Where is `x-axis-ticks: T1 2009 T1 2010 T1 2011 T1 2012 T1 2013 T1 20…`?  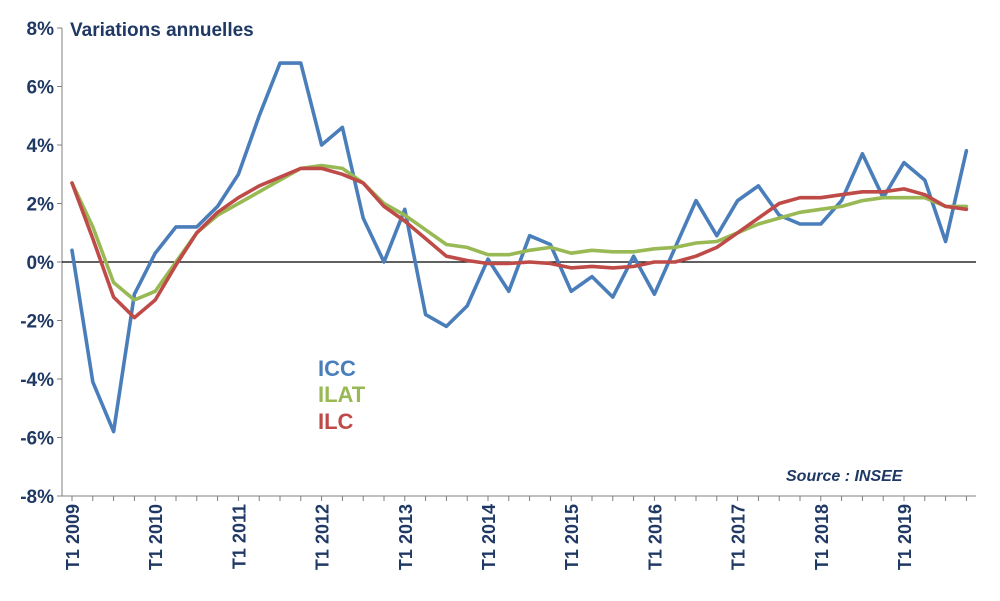
x-axis-ticks: T1 2009 T1 2010 T1 2011 T1 2012 T1 2013 T1 20… is located at coordinates (515, 533).